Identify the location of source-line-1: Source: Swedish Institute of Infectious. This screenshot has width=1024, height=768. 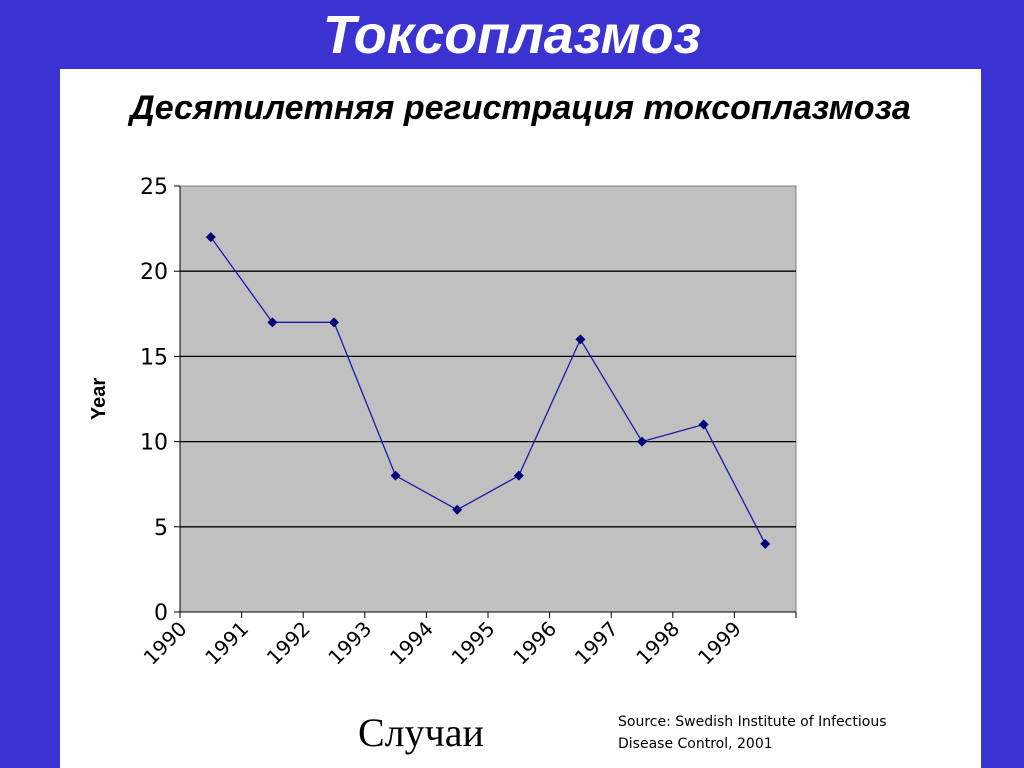
(752, 722).